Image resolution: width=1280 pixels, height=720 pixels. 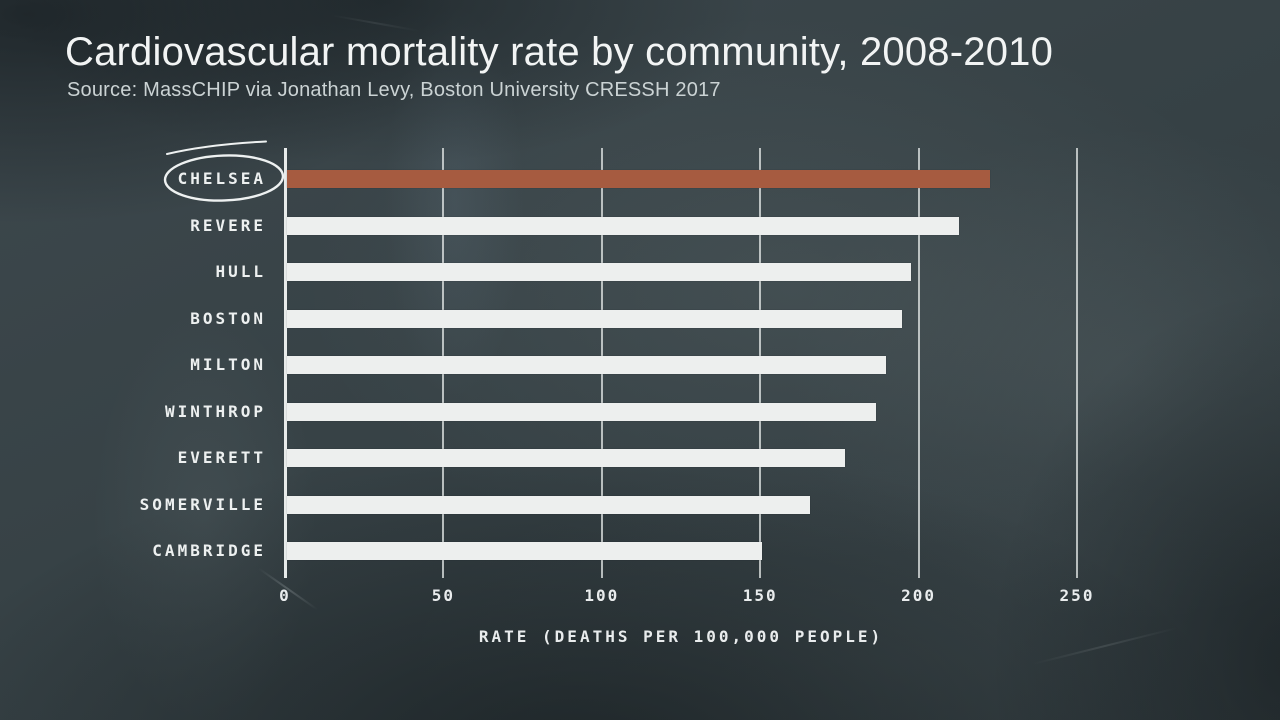 I want to click on bar-chelsea, so click(x=639, y=179).